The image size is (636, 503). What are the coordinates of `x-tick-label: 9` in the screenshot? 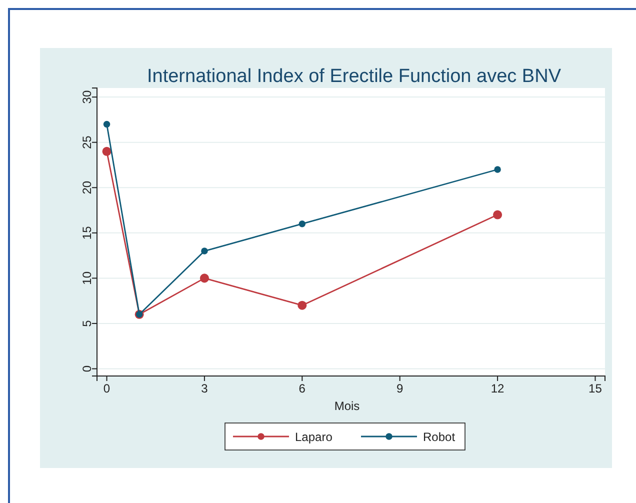 It's located at (400, 389).